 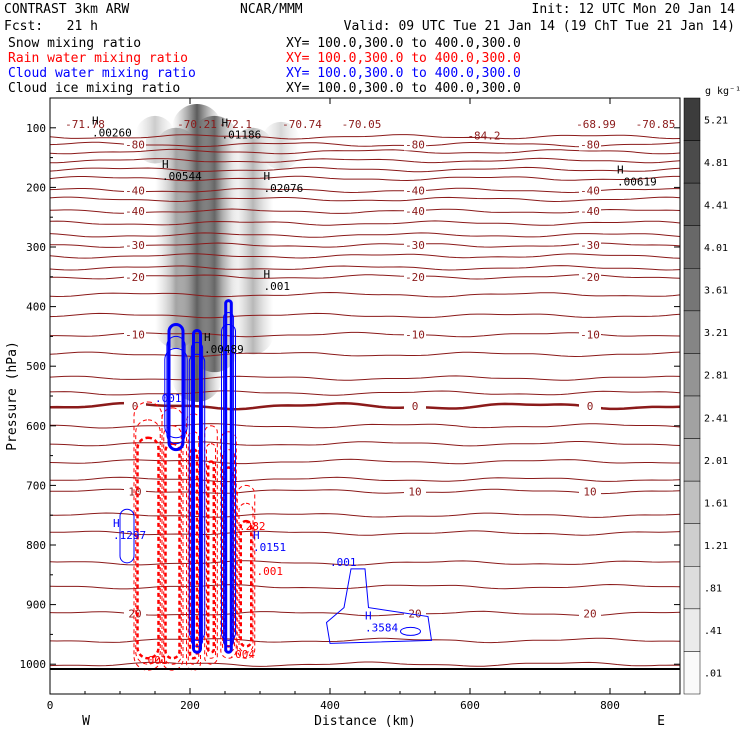 What do you see at coordinates (713, 631) in the screenshot?
I see `colorbar-label: .41` at bounding box center [713, 631].